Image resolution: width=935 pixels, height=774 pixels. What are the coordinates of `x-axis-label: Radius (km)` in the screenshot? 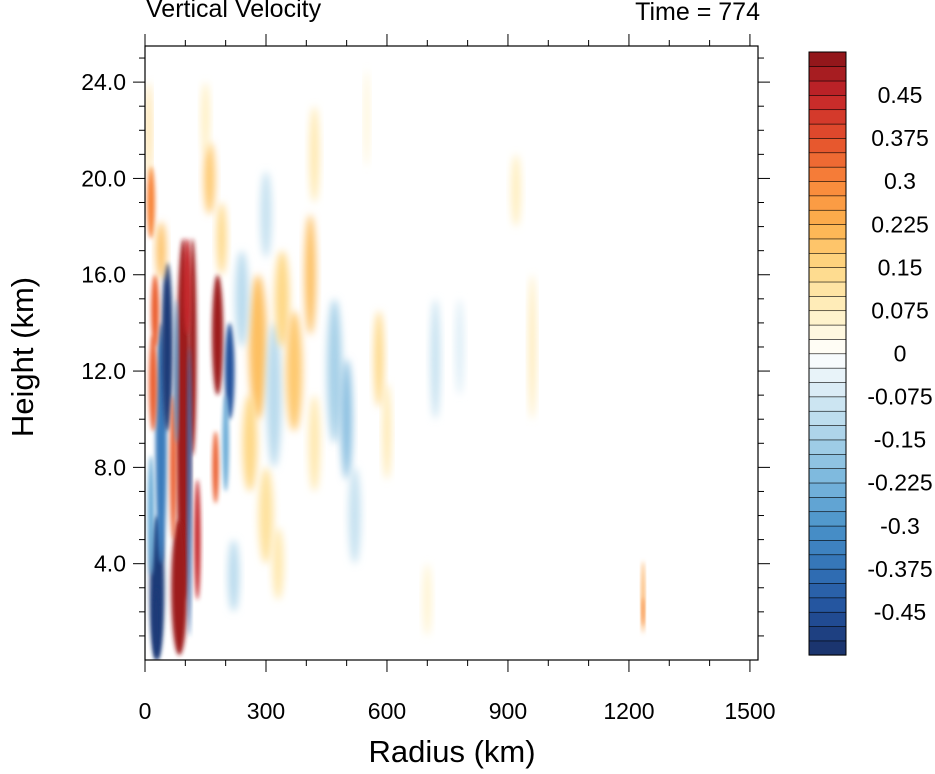 It's located at (452, 751).